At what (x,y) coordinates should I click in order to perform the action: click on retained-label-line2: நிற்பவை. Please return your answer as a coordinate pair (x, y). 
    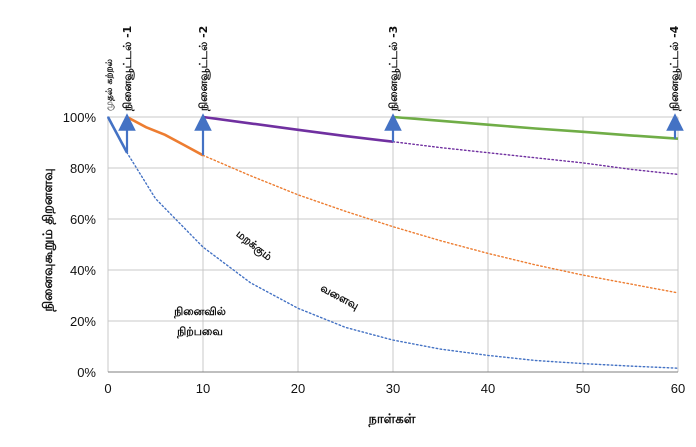
    Looking at the image, I should click on (199, 332).